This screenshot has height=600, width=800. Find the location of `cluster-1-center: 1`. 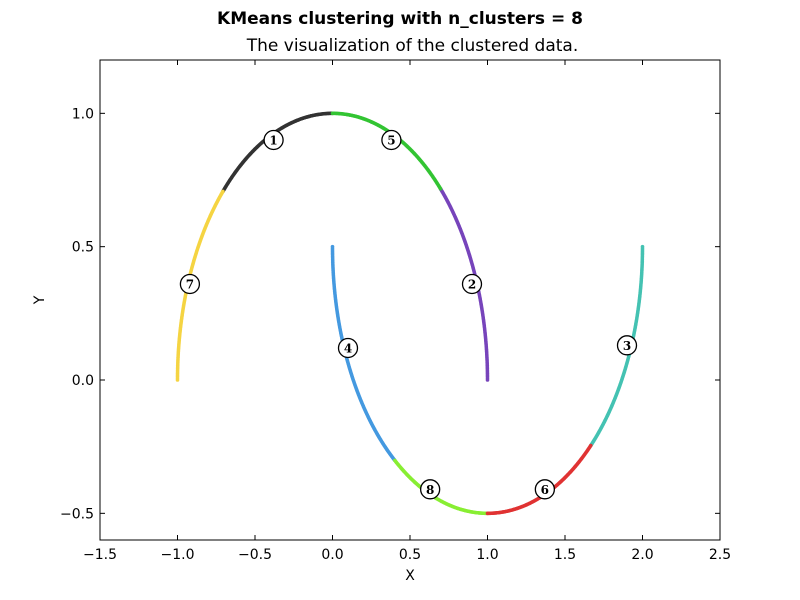

cluster-1-center: 1 is located at coordinates (273, 140).